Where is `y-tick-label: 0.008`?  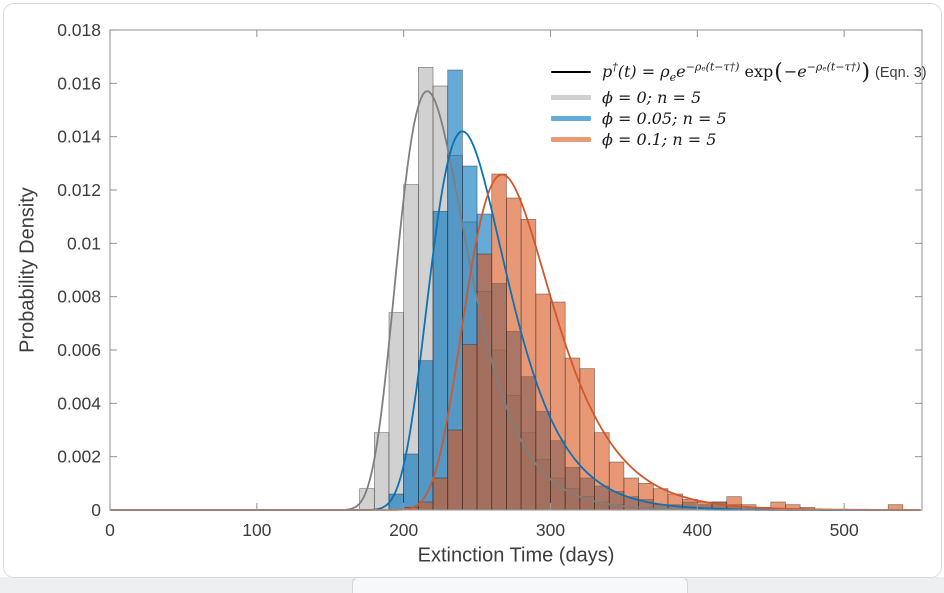
y-tick-label: 0.008 is located at coordinates (79, 297).